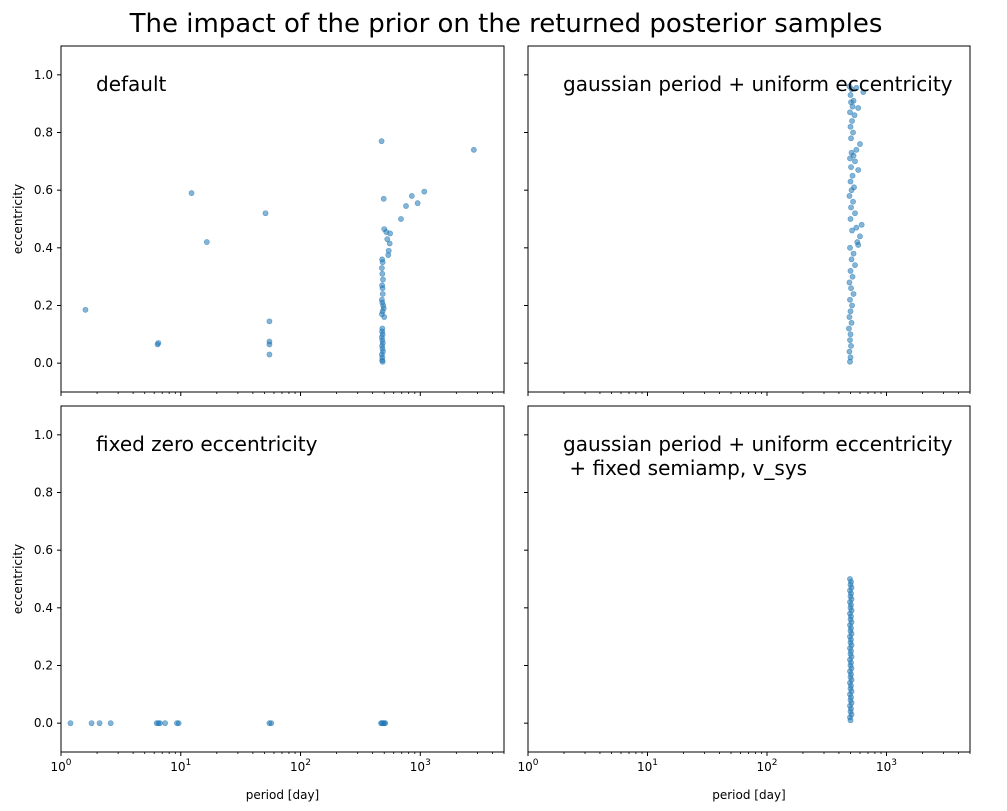  What do you see at coordinates (282, 795) in the screenshot?
I see `x-axis-label: period [day]` at bounding box center [282, 795].